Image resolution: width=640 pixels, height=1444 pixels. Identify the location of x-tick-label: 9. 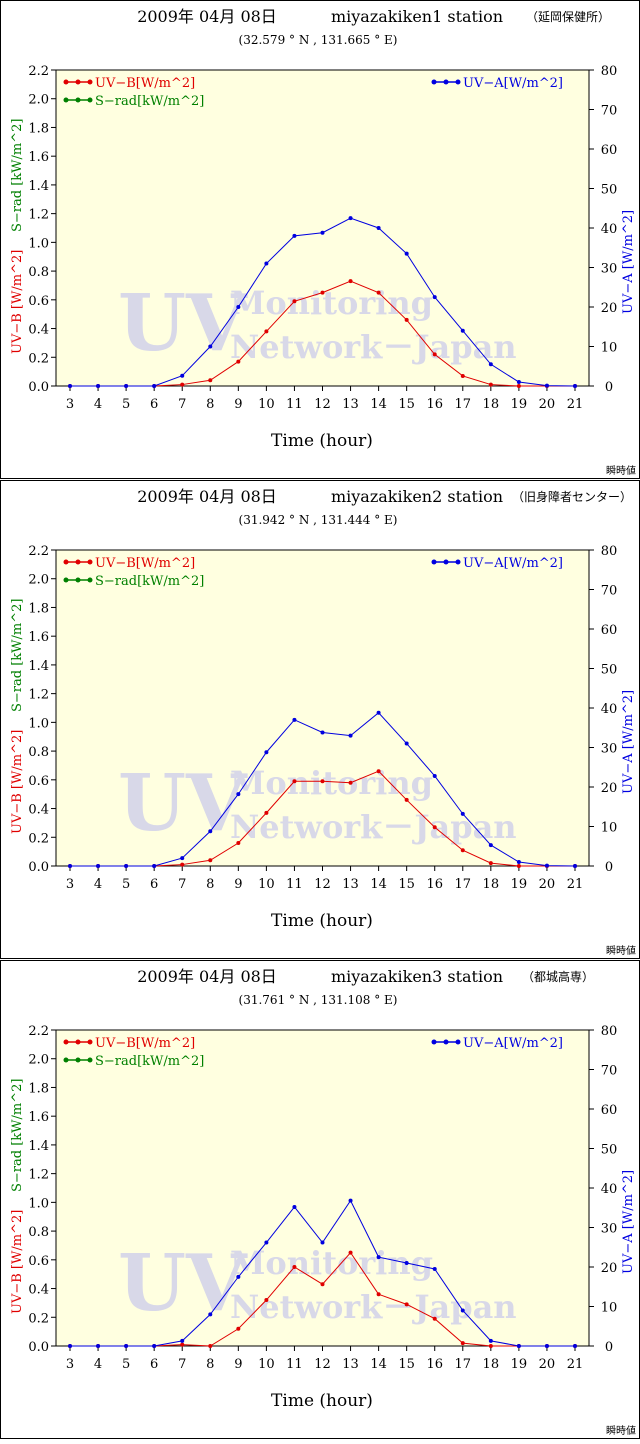
(238, 404).